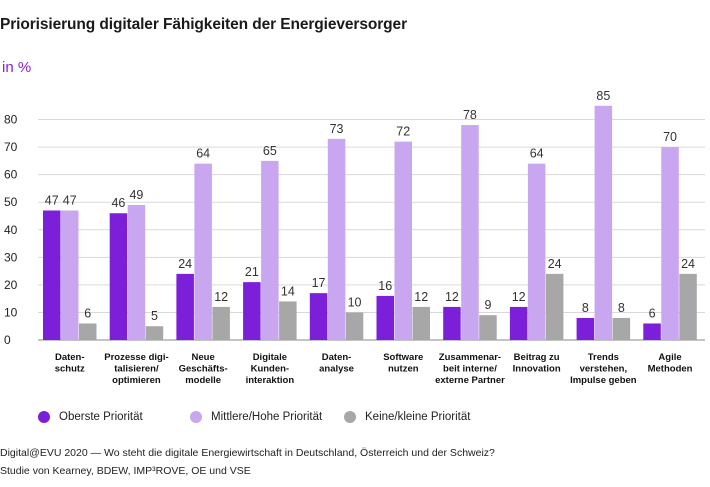  Describe the element at coordinates (537, 357) in the screenshot. I see `x-tick-label: Beitrag zu` at that location.